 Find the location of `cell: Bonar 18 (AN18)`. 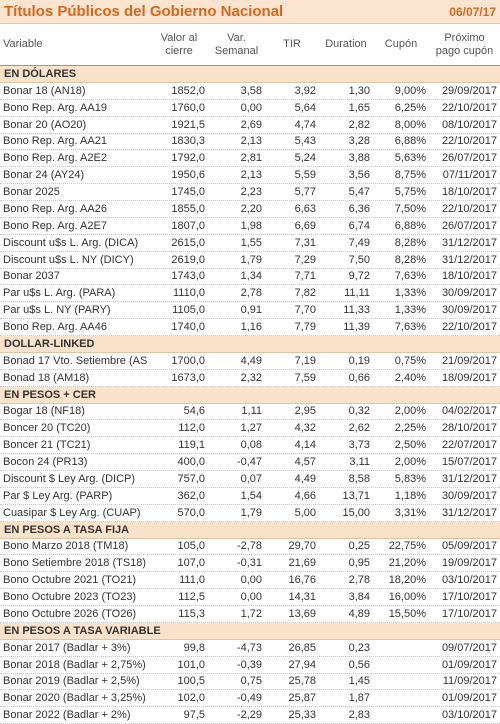

cell: Bonar 18 (AN18) is located at coordinates (44, 90).